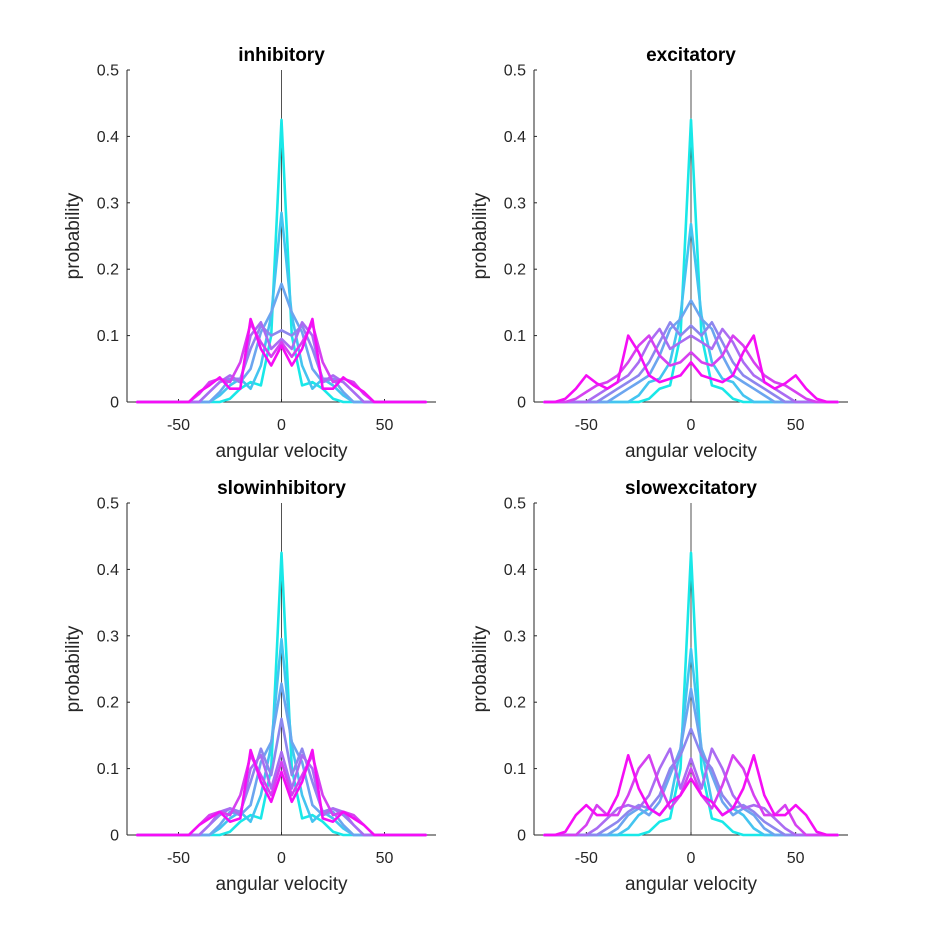  I want to click on panel-title: excitatory, so click(691, 55).